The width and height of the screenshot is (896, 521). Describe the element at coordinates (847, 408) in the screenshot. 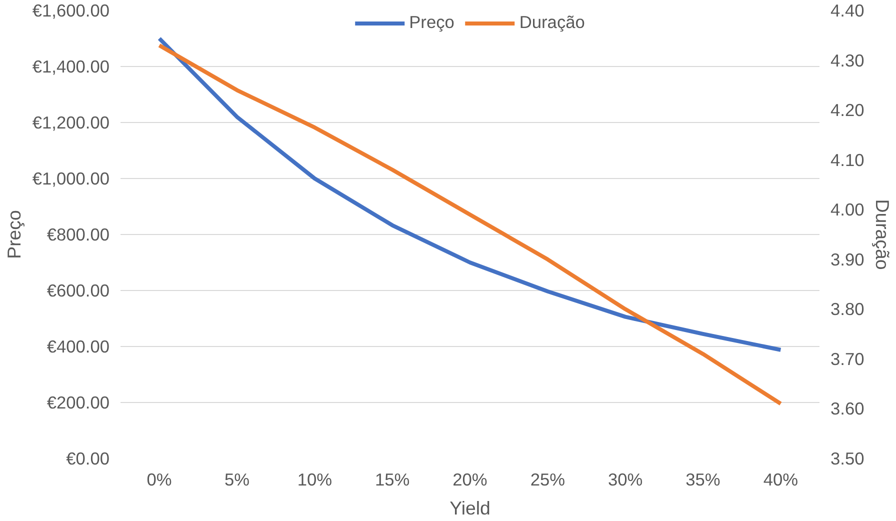

I see `y2-tick-label: 3.60` at that location.